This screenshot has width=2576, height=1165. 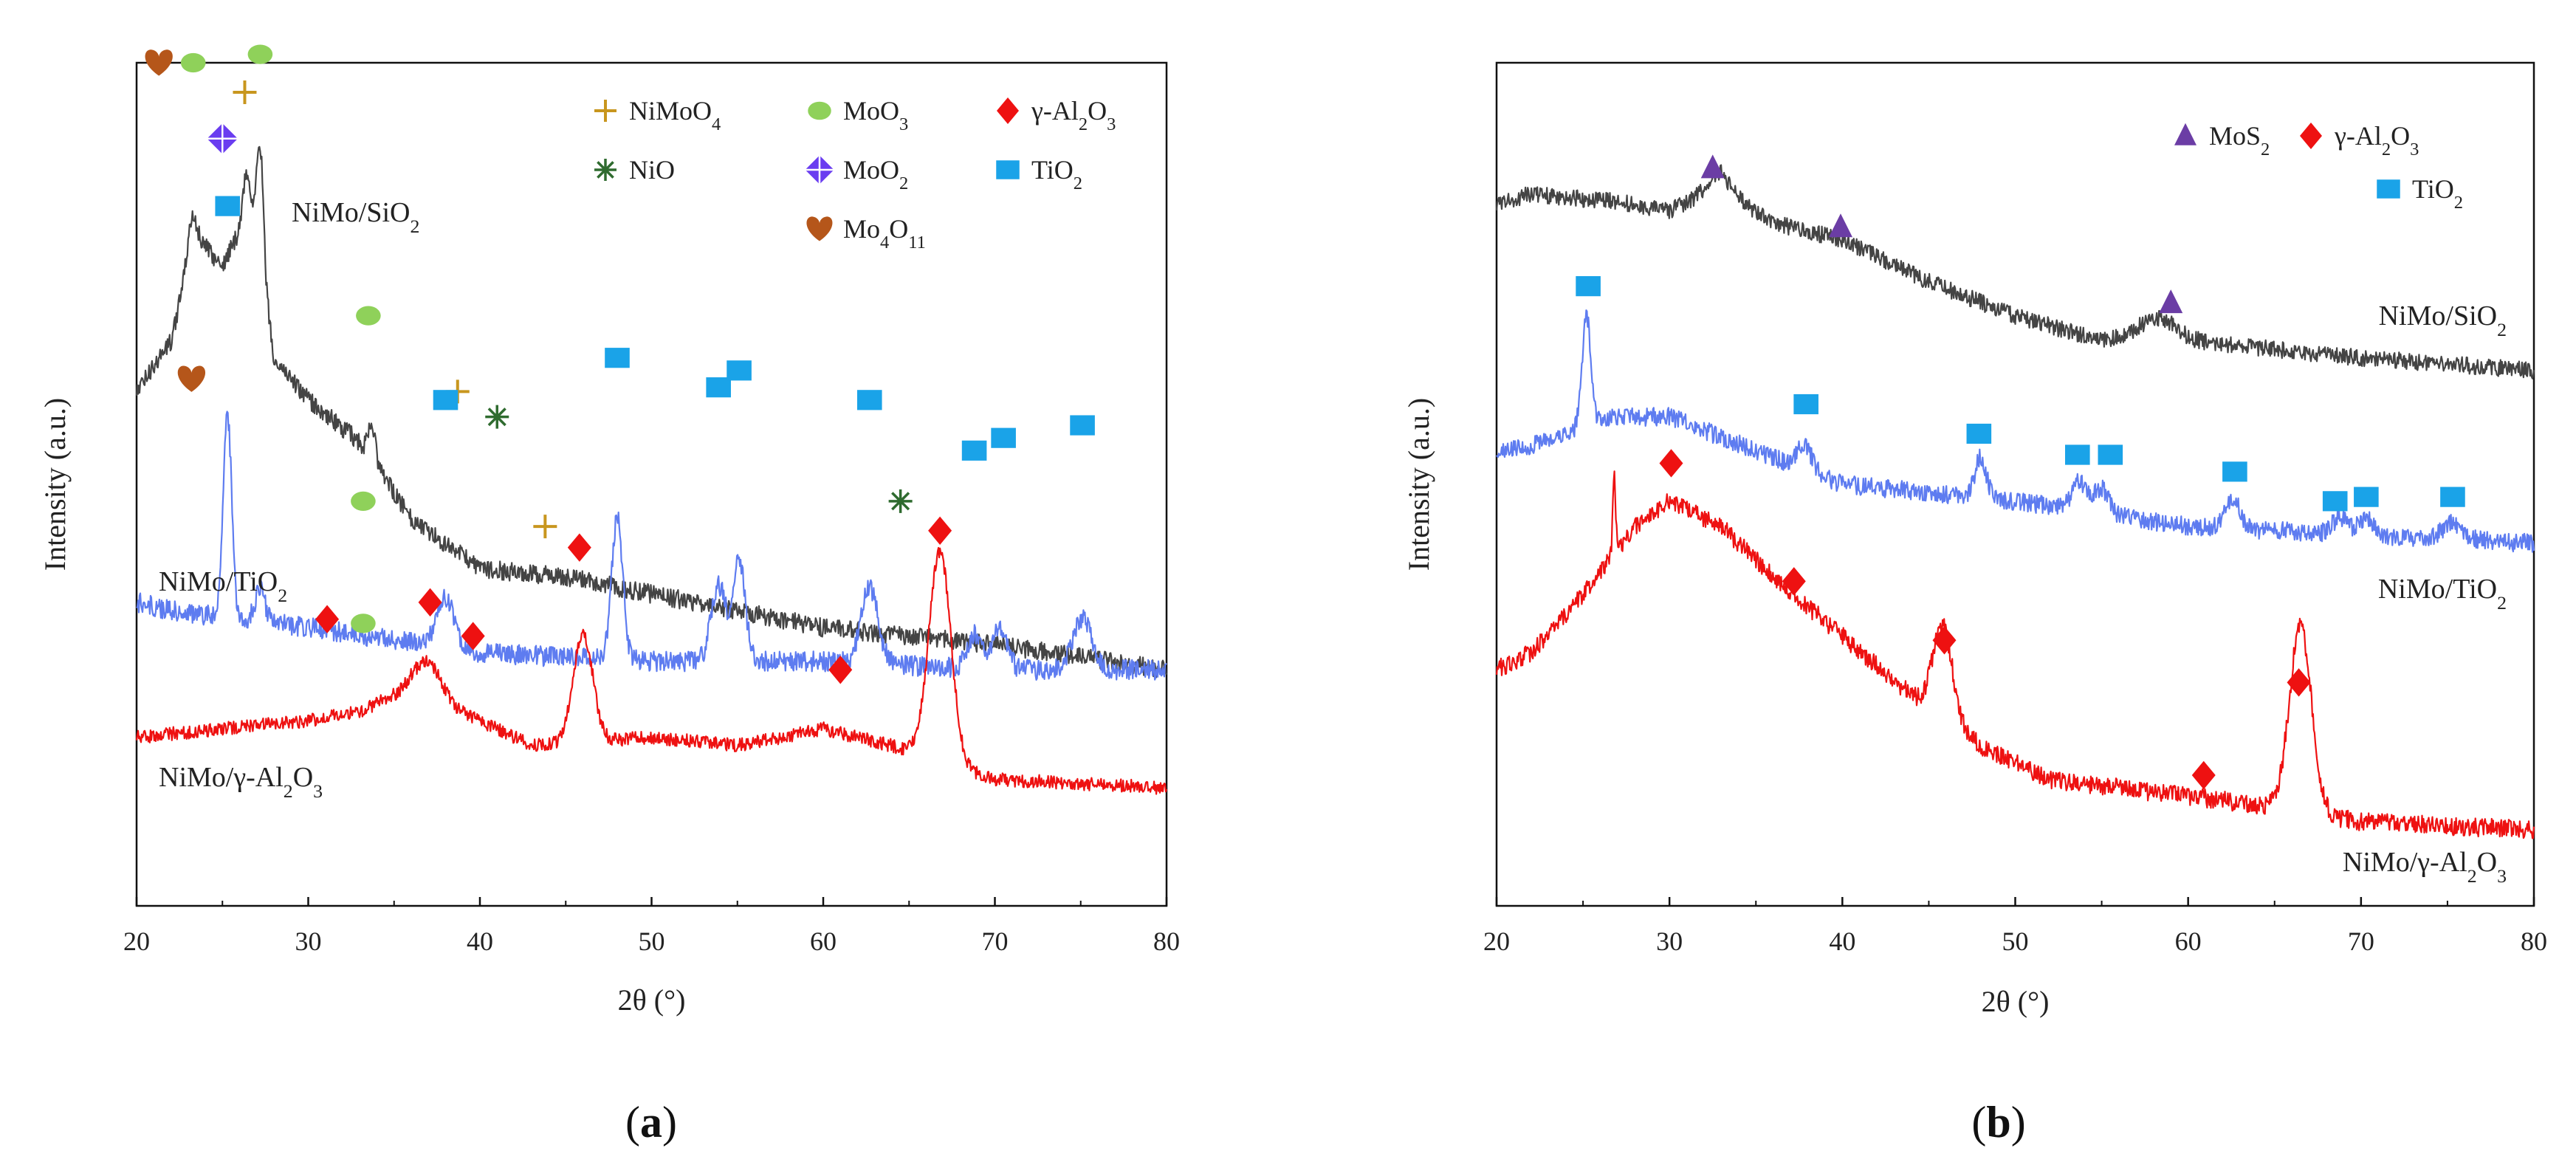 I want to click on legend-label: Mo4O11, so click(x=885, y=233).